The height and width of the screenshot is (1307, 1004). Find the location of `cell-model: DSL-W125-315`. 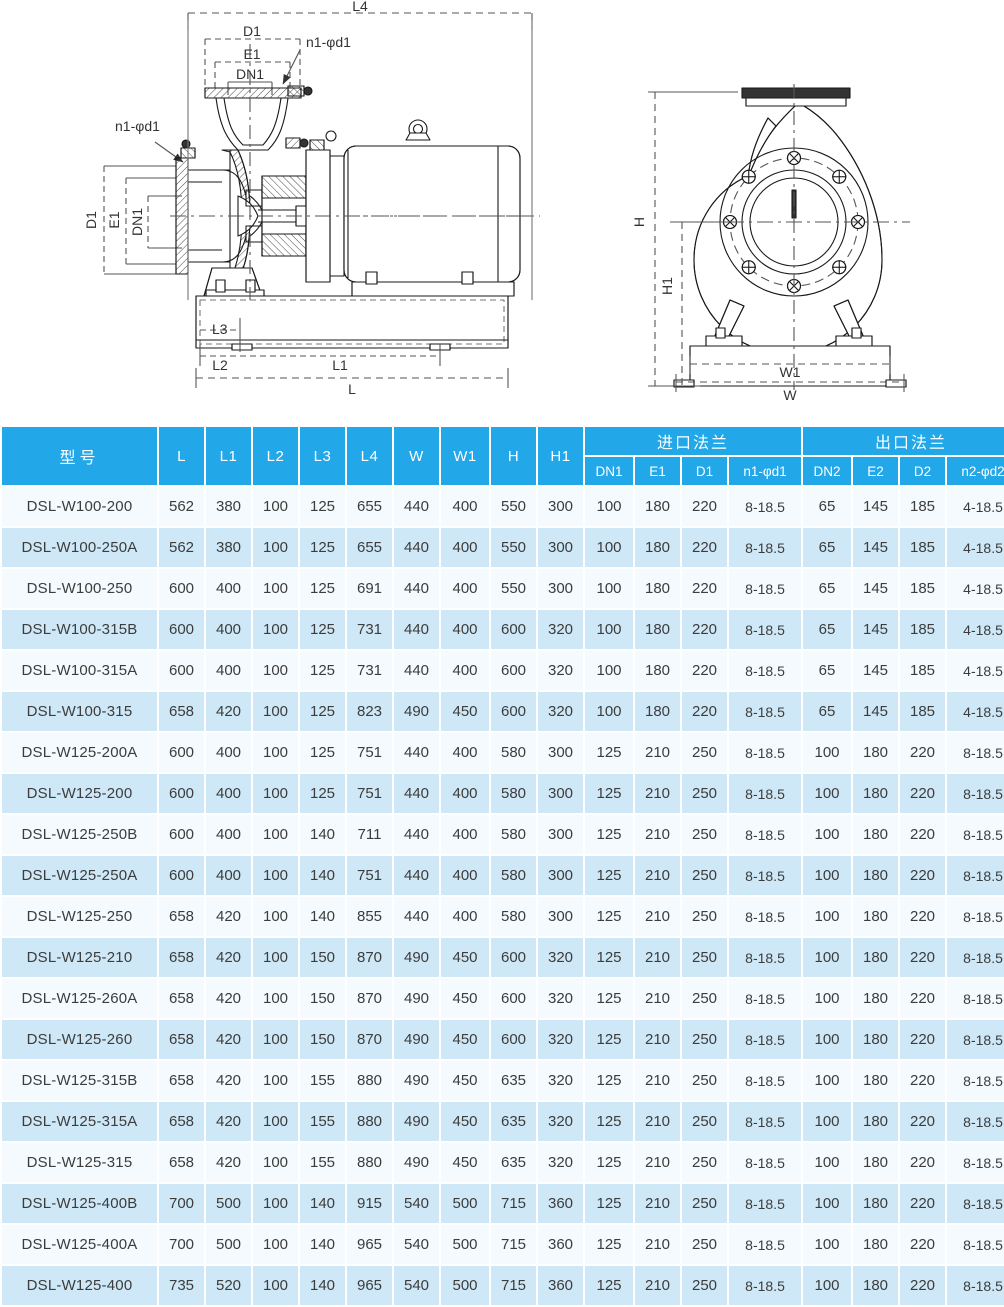

cell-model: DSL-W125-315 is located at coordinates (79, 1162).